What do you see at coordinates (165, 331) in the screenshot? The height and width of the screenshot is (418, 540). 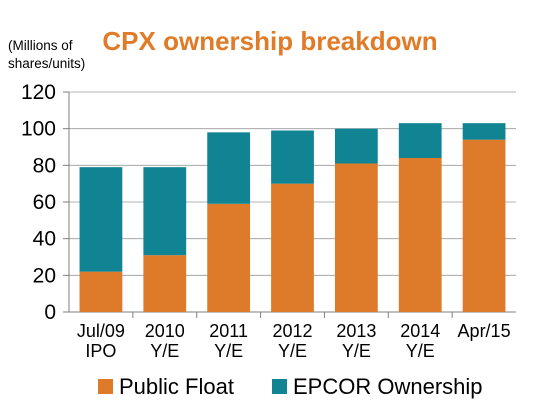 I see `x-tick-label: 2010` at bounding box center [165, 331].